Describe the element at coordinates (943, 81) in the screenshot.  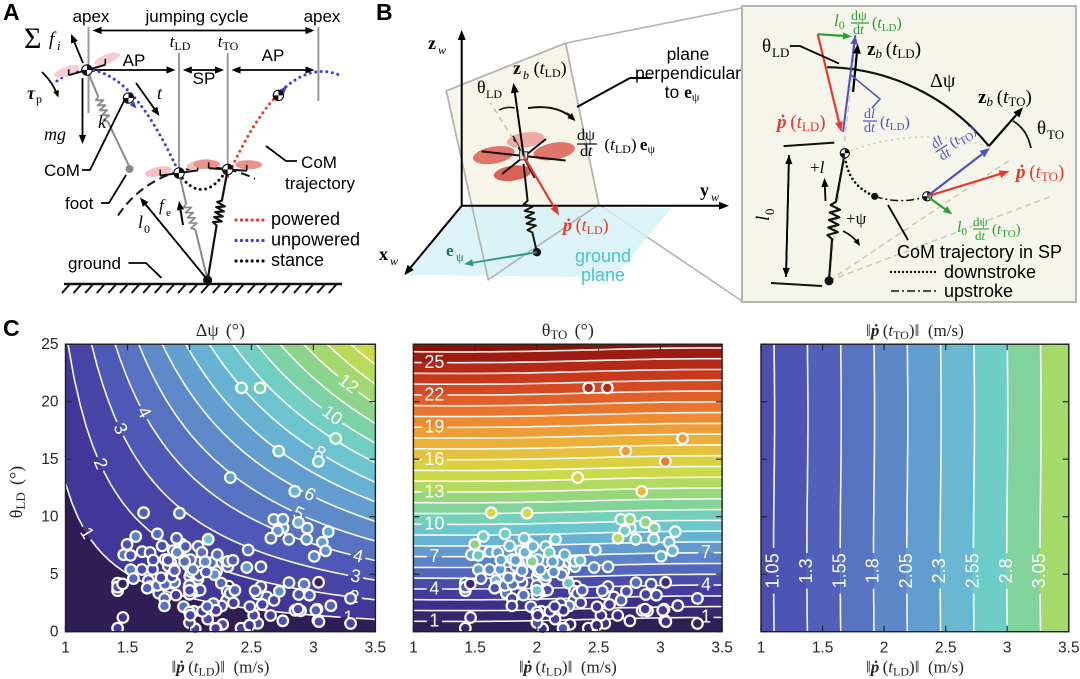
I see `svg-text: Δψ` at that location.